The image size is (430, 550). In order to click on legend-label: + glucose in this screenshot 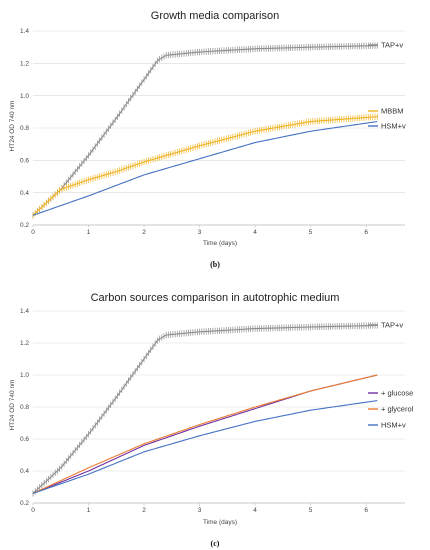, I will do `click(397, 393)`.